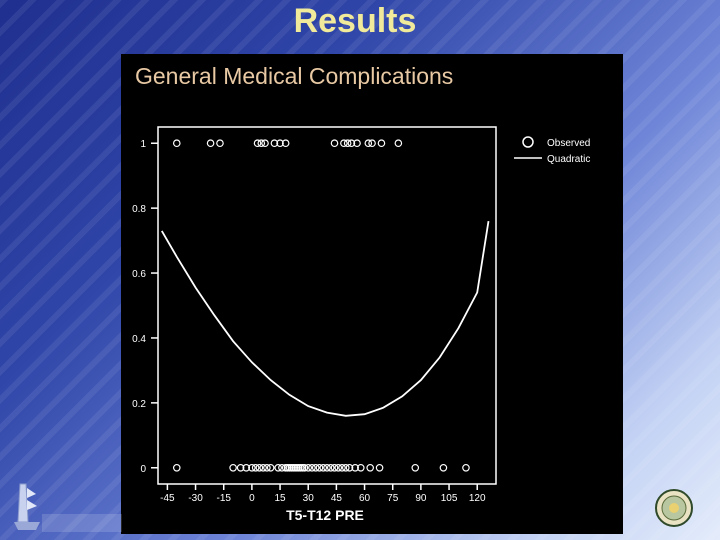 Image resolution: width=720 pixels, height=540 pixels. I want to click on seal-logo, so click(674, 508).